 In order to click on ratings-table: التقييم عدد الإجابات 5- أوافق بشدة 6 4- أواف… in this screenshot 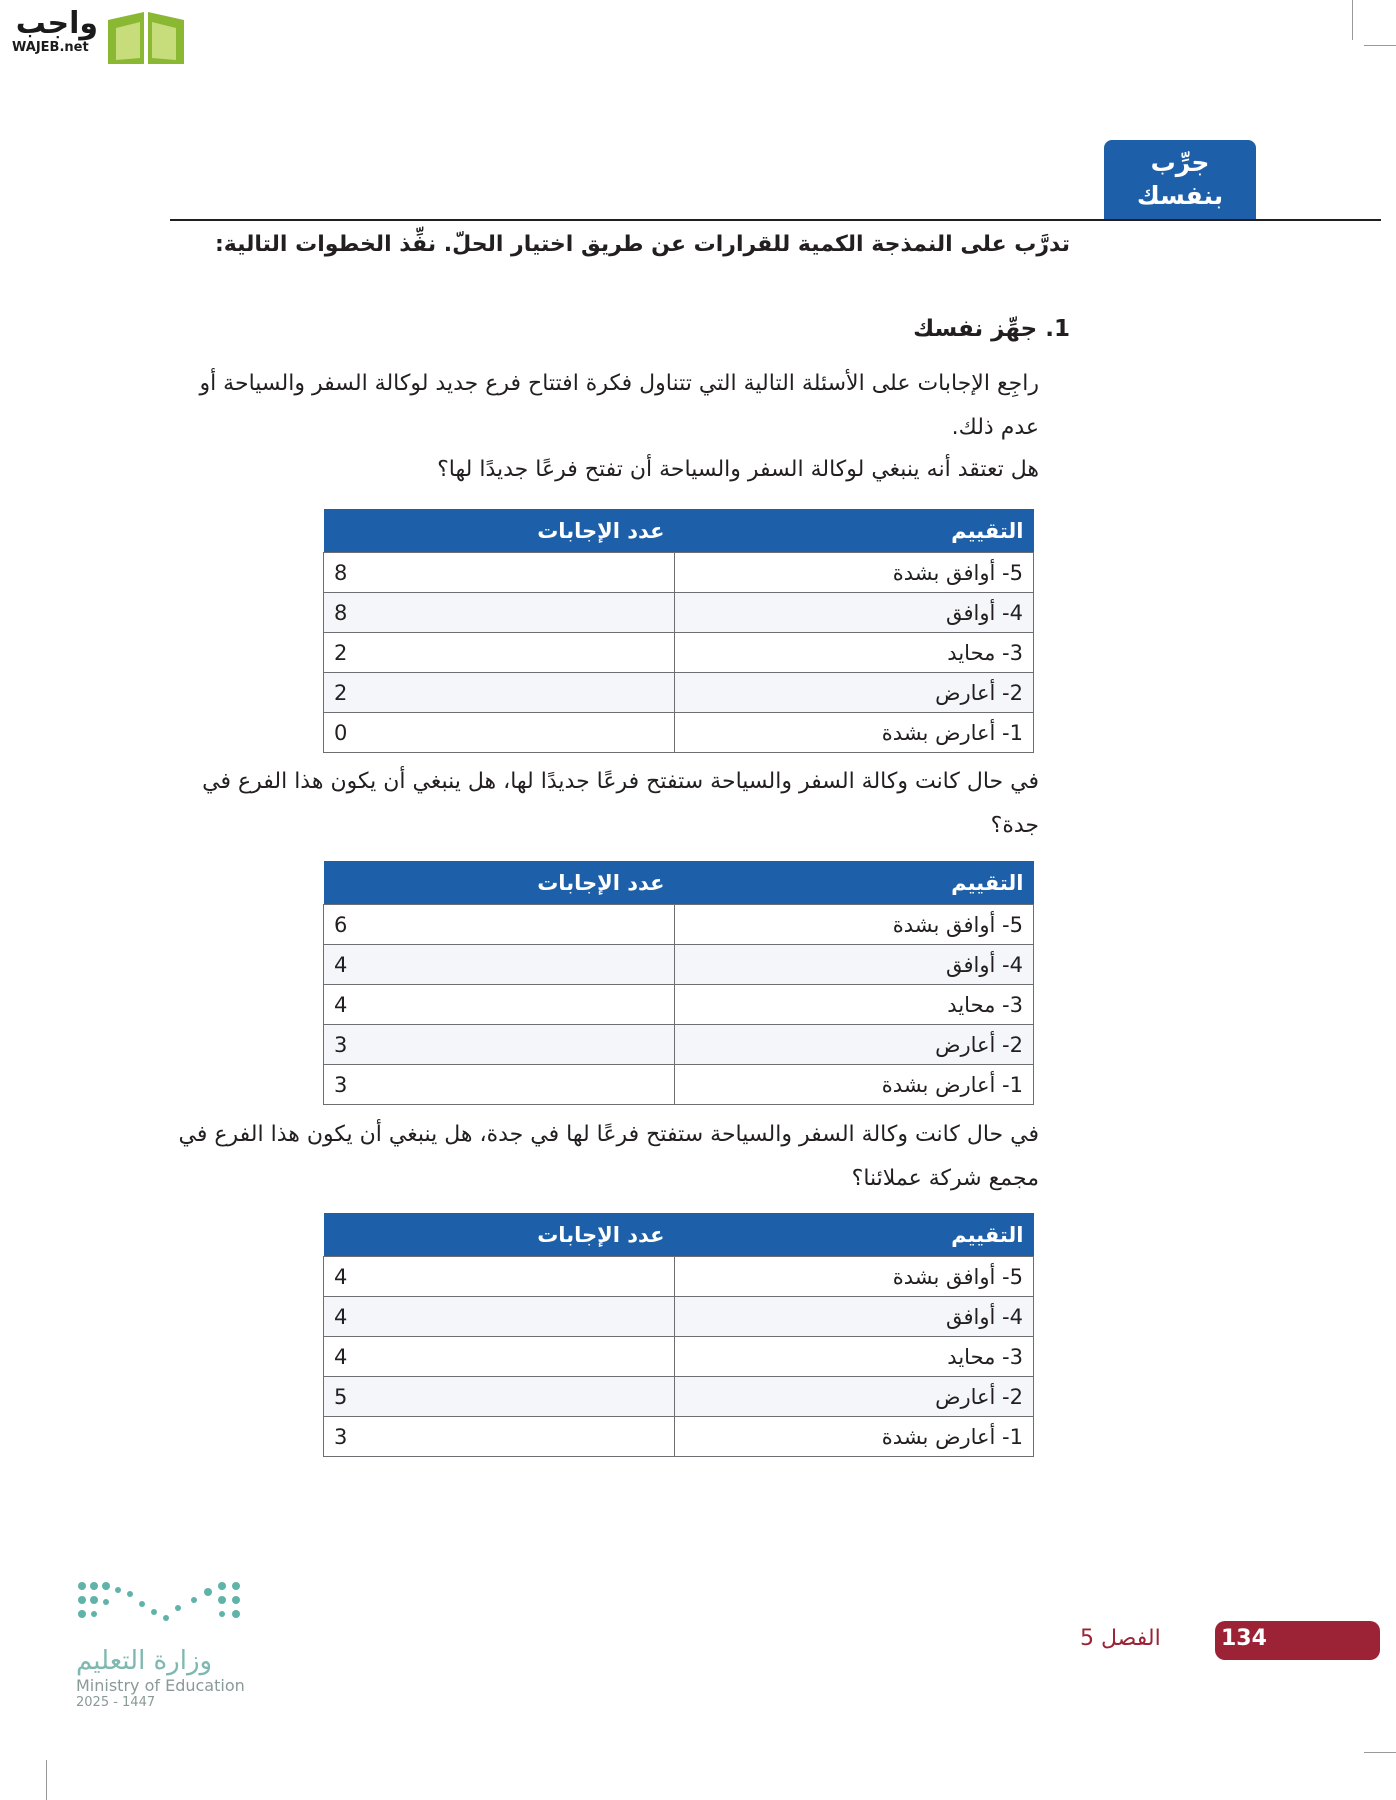, I will do `click(678, 983)`.